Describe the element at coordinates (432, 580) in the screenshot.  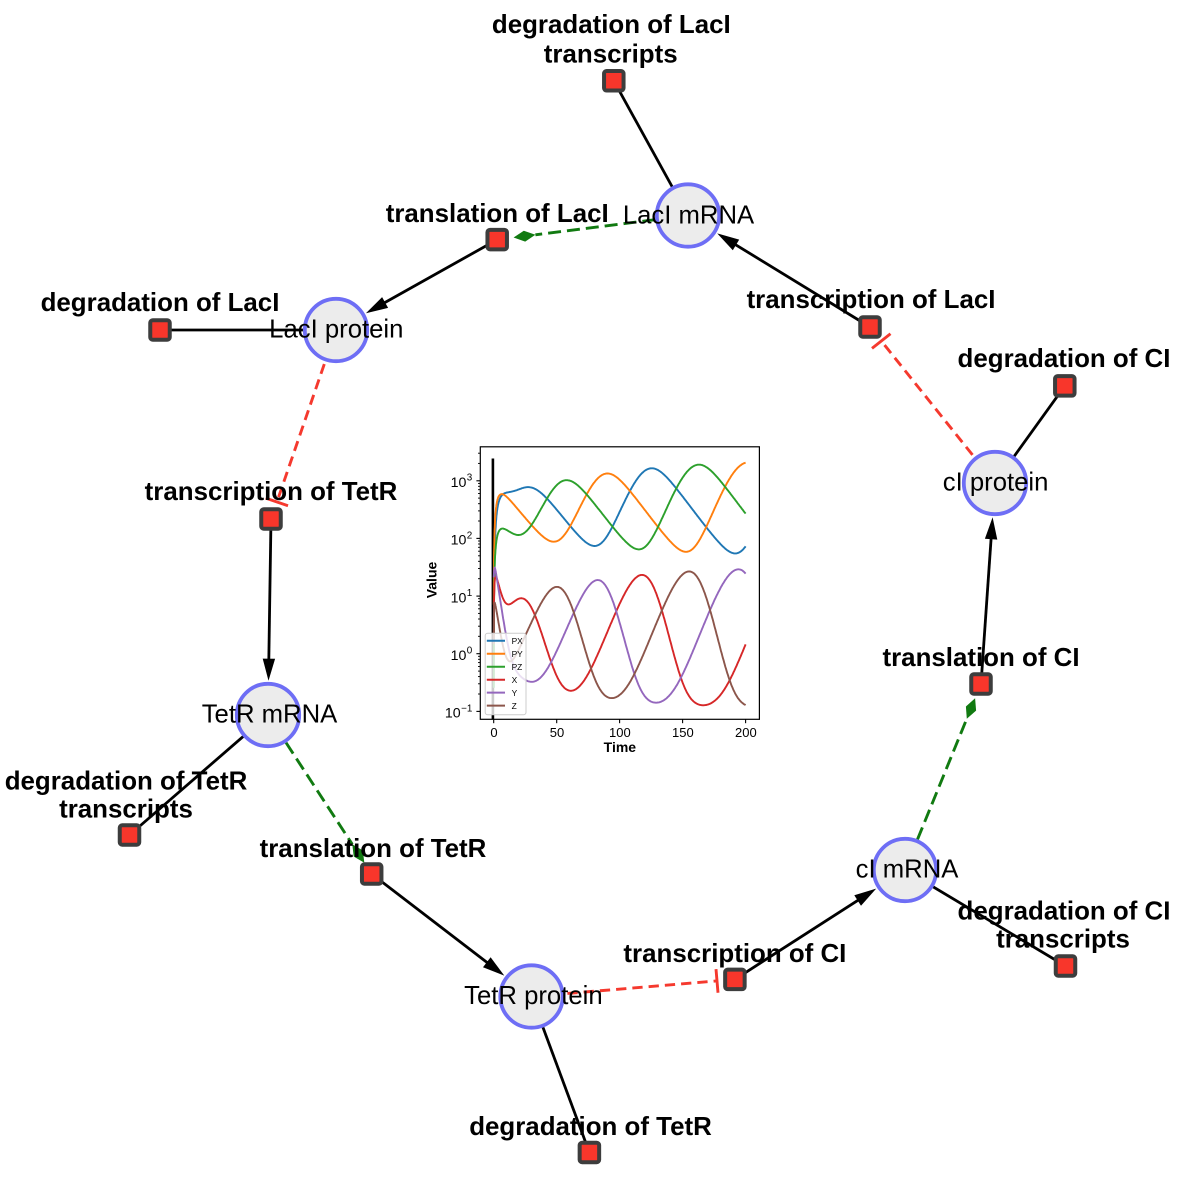
I see `svg-text: Value` at that location.